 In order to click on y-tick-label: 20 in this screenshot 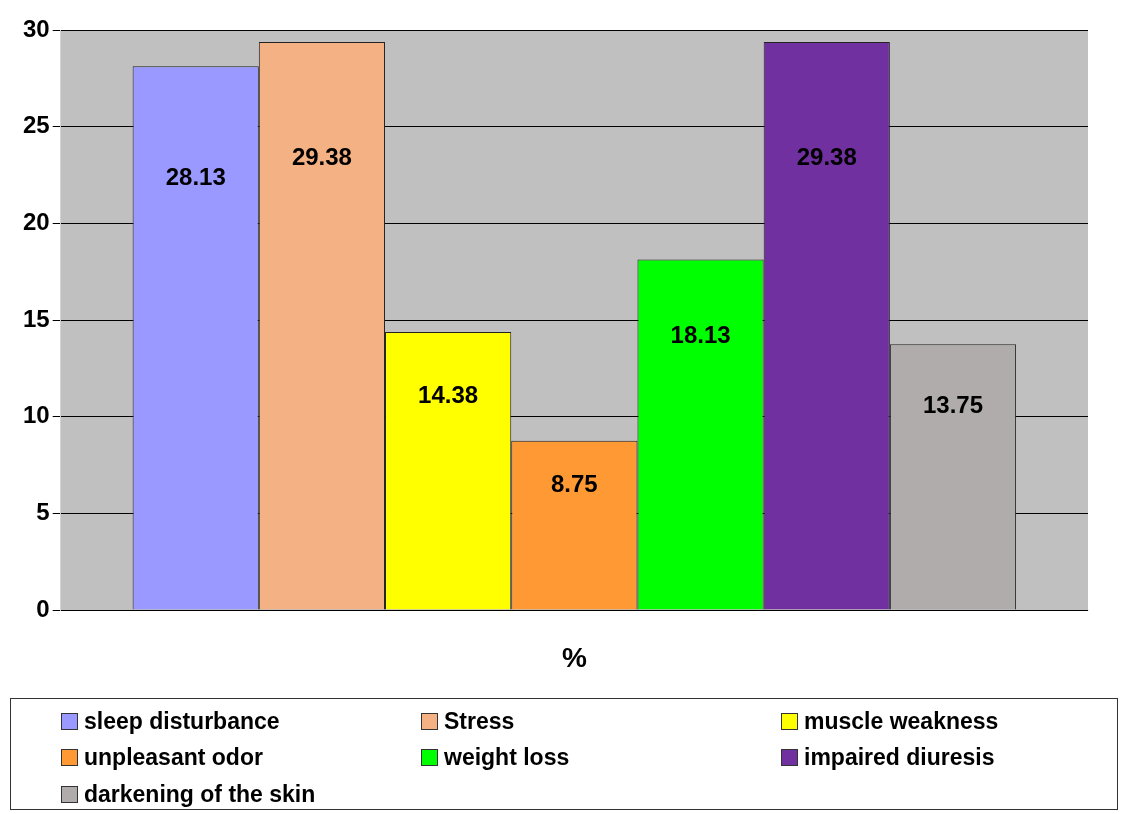, I will do `click(36, 221)`.